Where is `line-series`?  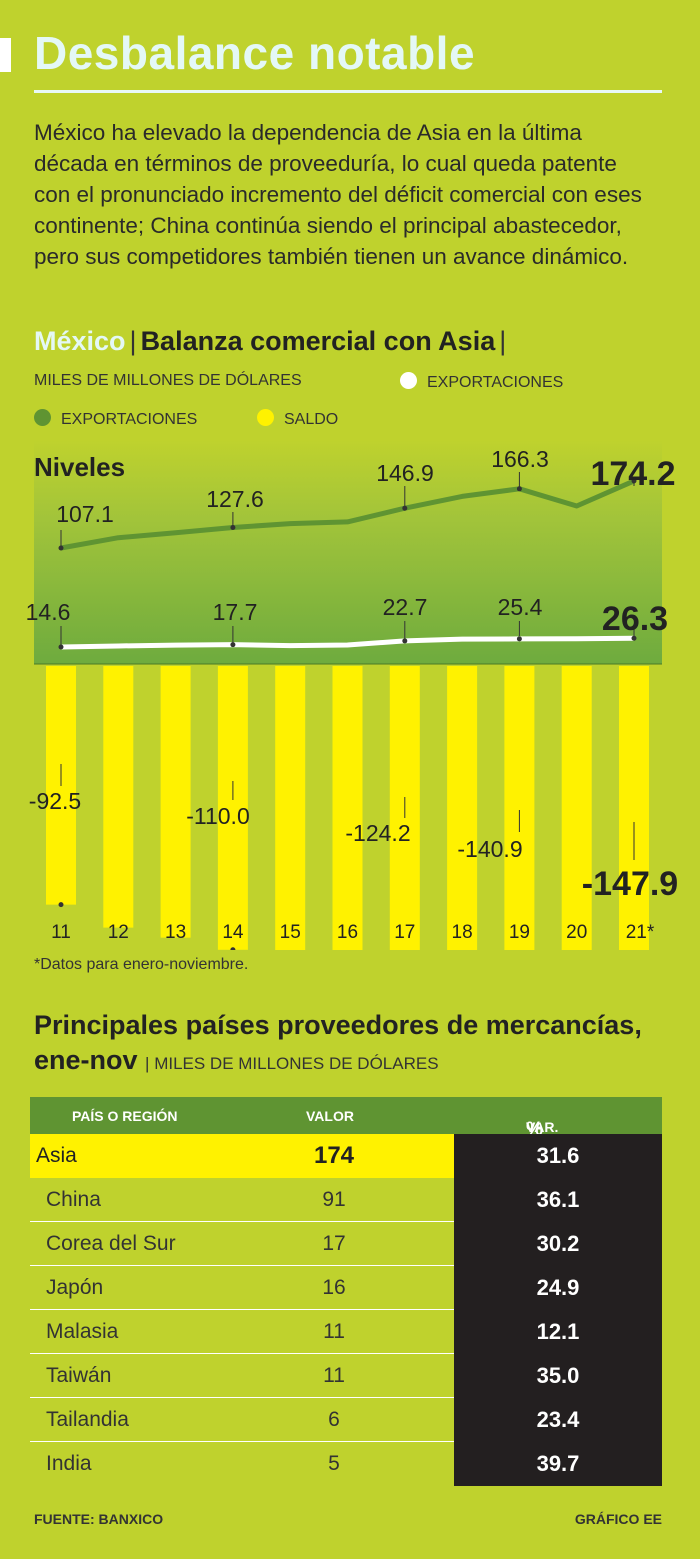
line-series is located at coordinates (348, 564).